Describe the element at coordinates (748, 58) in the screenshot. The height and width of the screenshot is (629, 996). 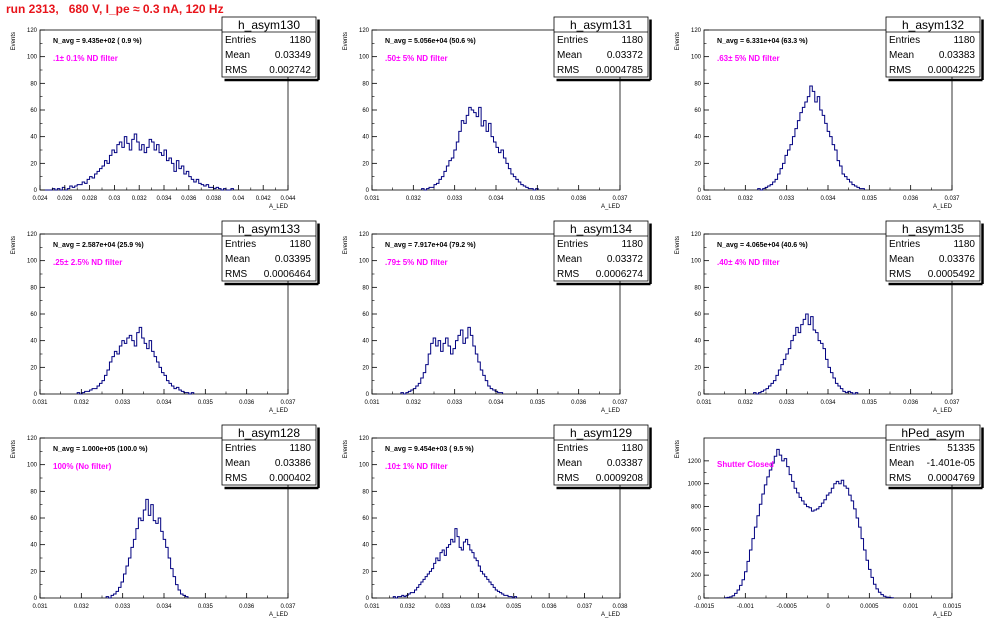
I see `filter-annotation: .63± 5% ND filter` at that location.